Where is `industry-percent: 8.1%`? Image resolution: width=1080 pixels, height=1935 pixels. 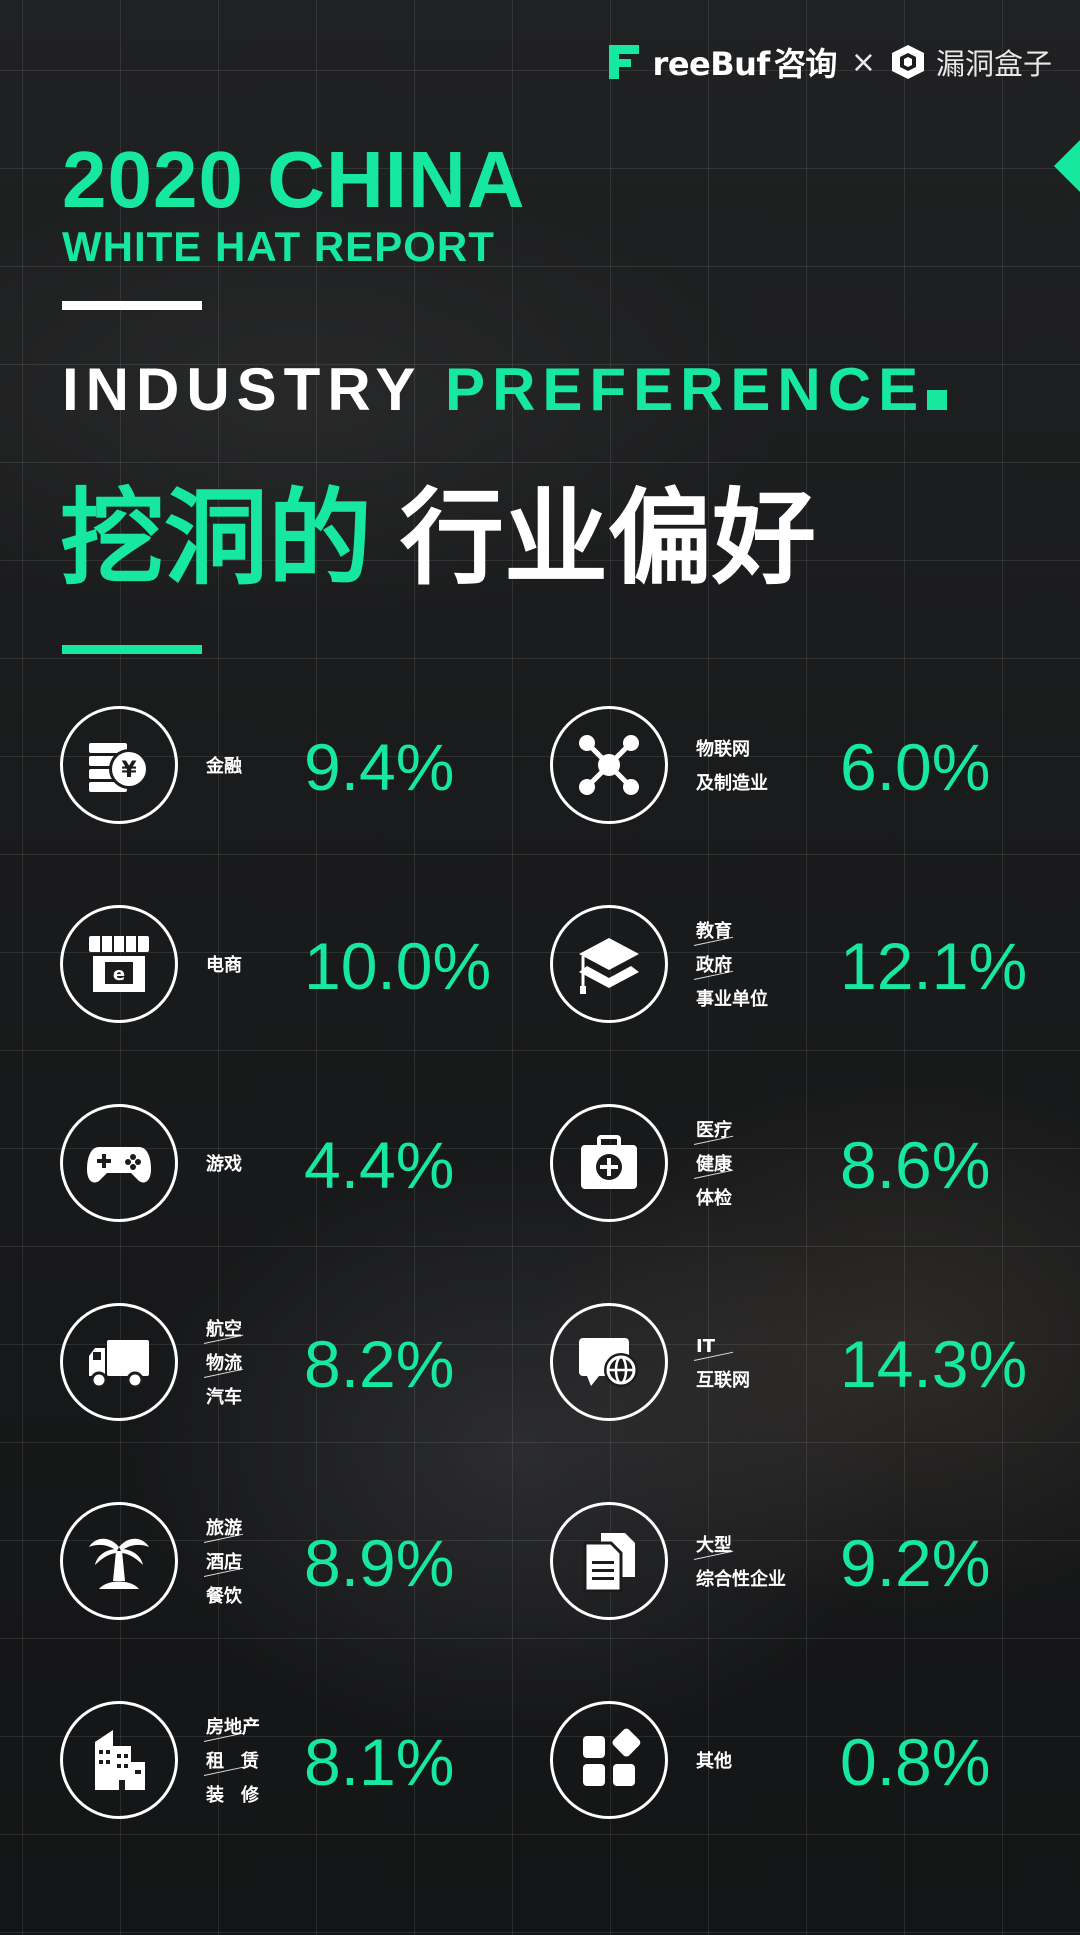 industry-percent: 8.1% is located at coordinates (379, 1762).